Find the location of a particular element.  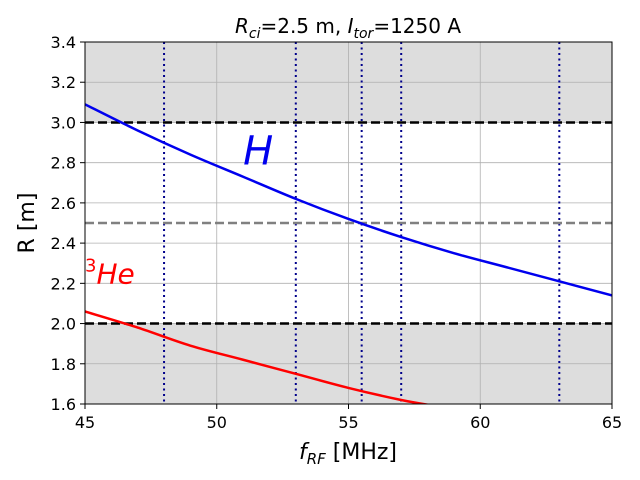

x-tick-label-1: 50 is located at coordinates (217, 422).